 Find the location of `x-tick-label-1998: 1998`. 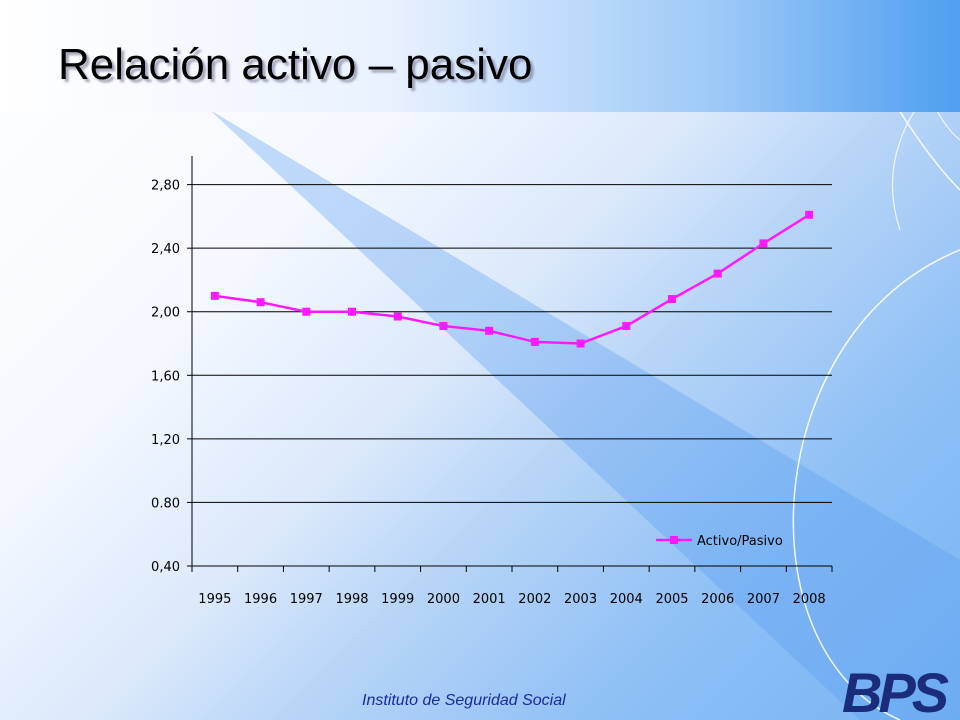

x-tick-label-1998: 1998 is located at coordinates (351, 599).